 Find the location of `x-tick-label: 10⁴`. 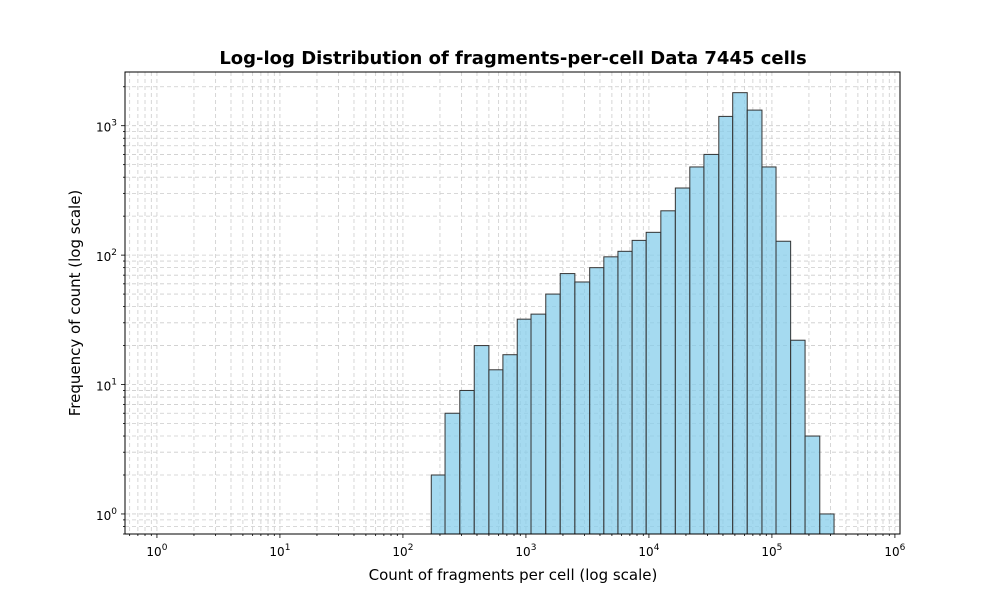

x-tick-label: 10⁴ is located at coordinates (648, 551).